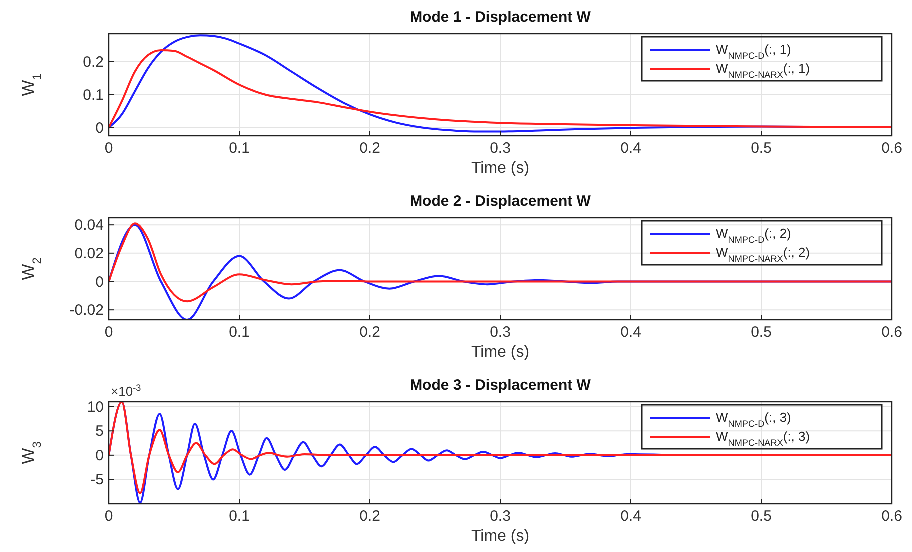  Describe the element at coordinates (754, 419) in the screenshot. I see `legend-label: W$_{NMPC-D}$(:, 3)` at that location.